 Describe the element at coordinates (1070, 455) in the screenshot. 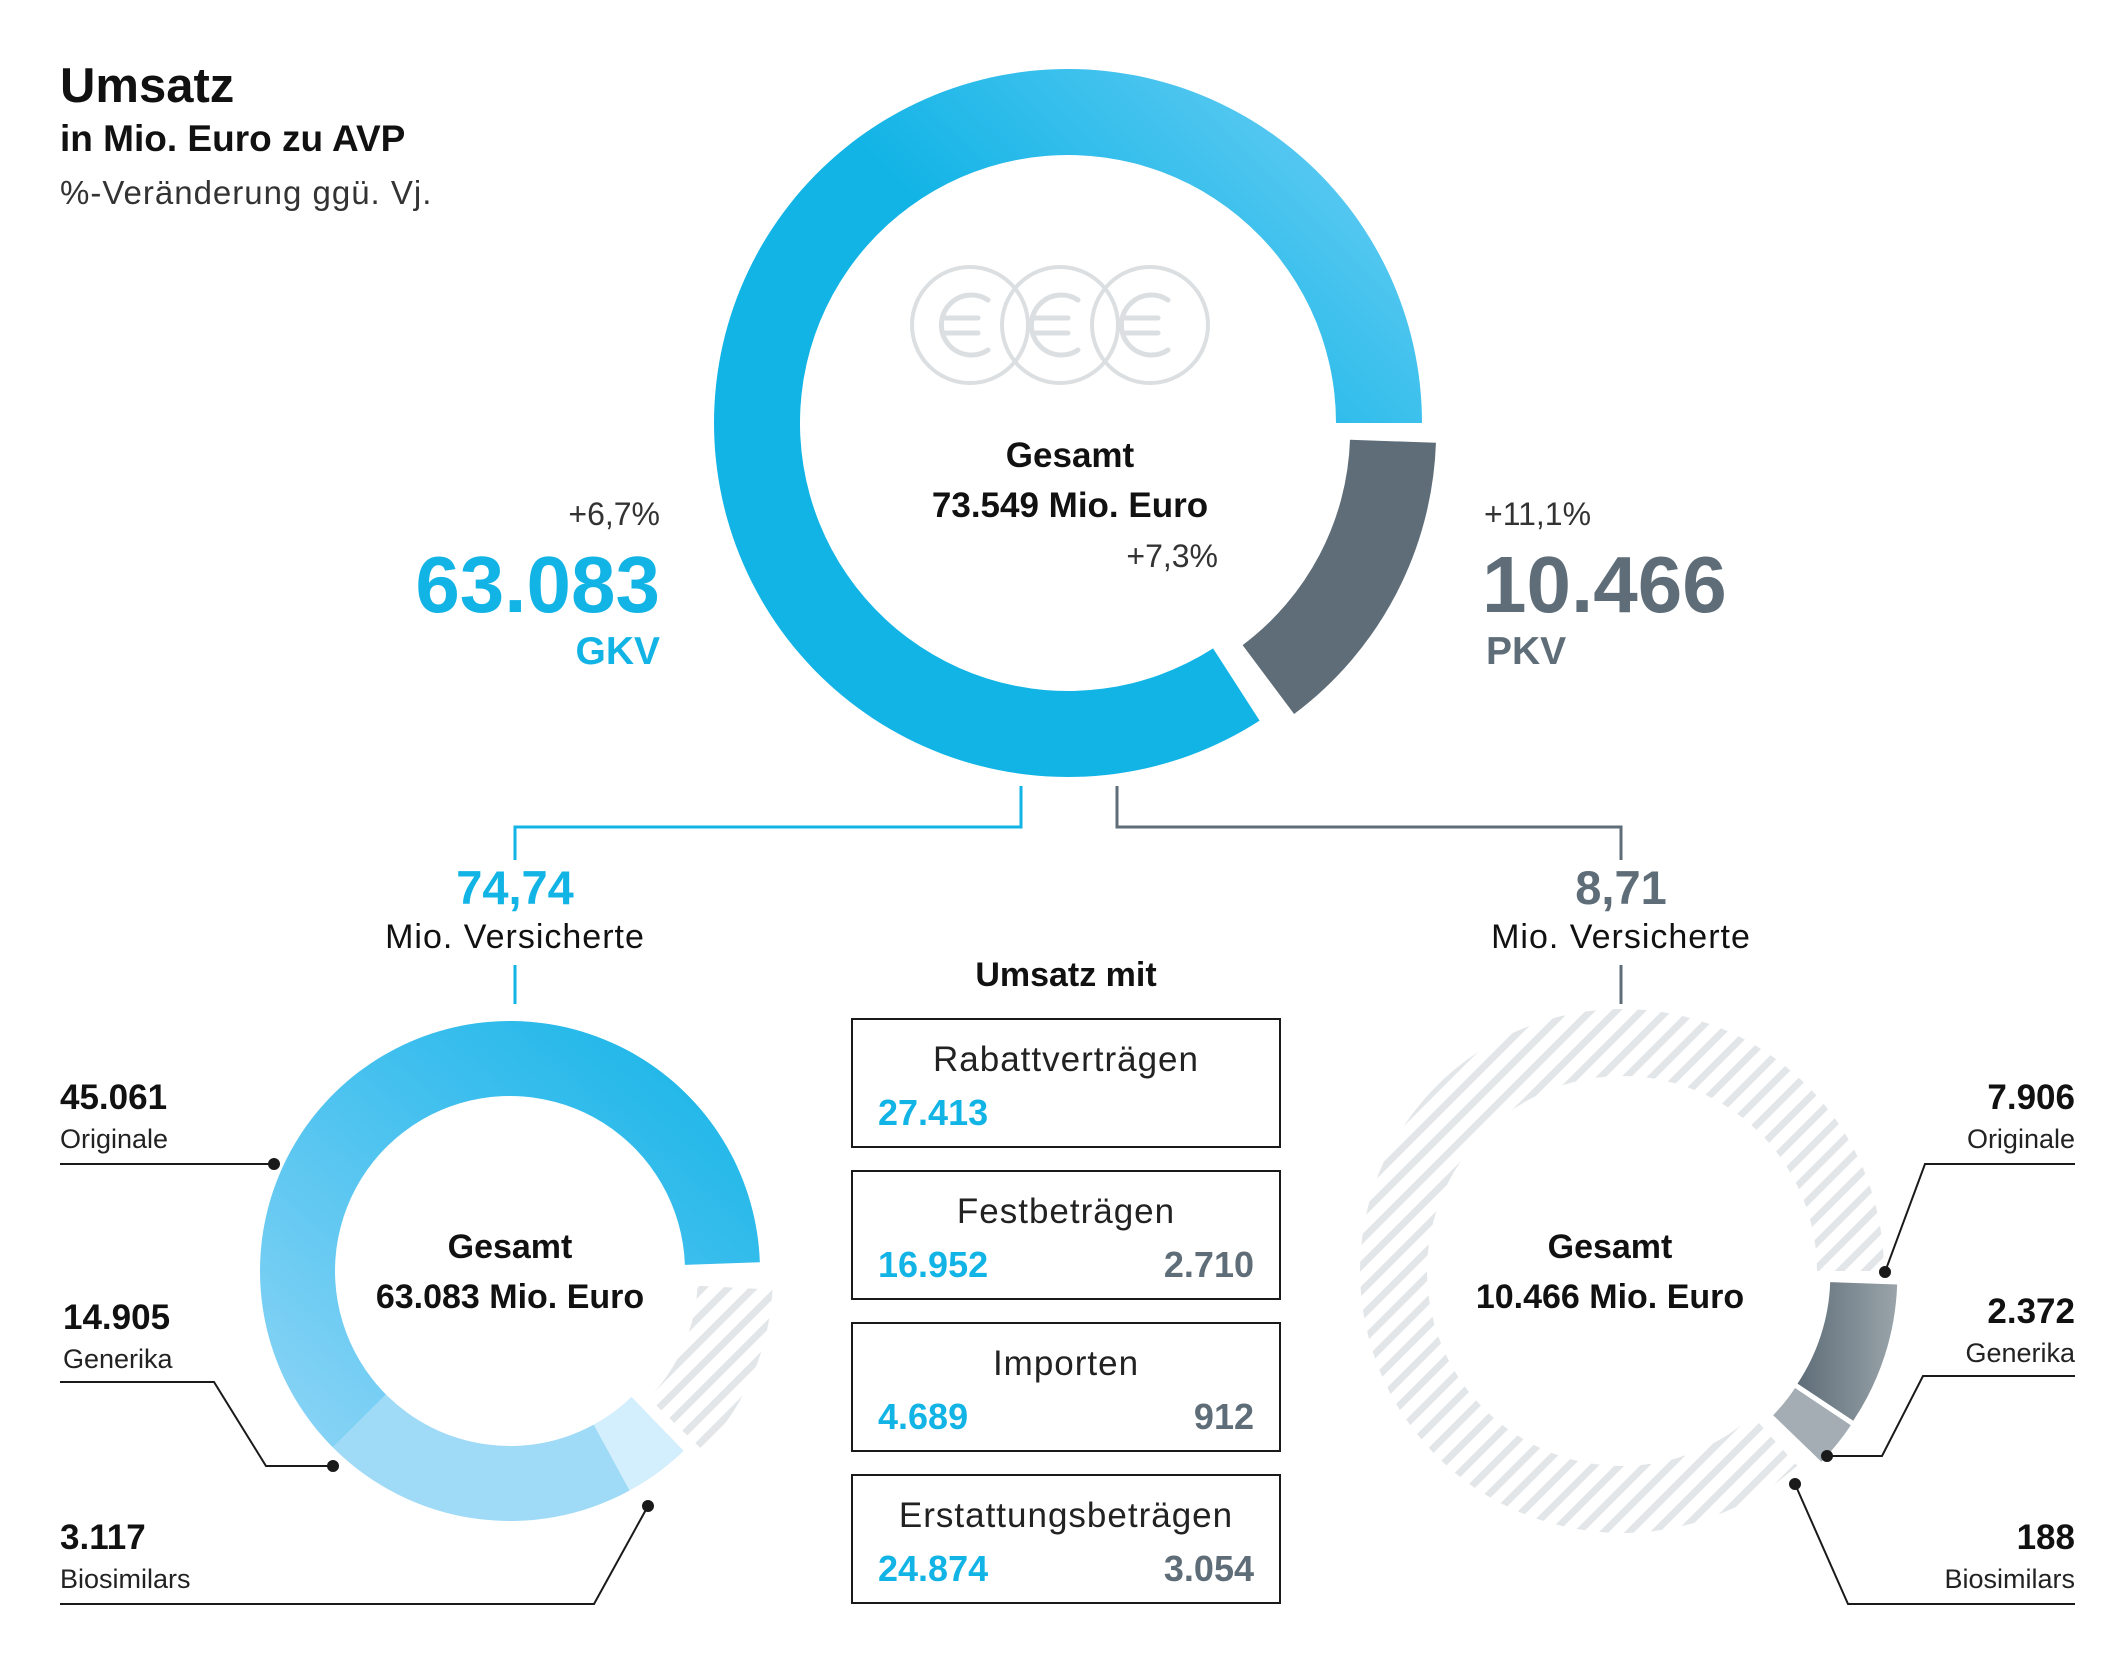

I see `main-center-title: Gesamt` at that location.